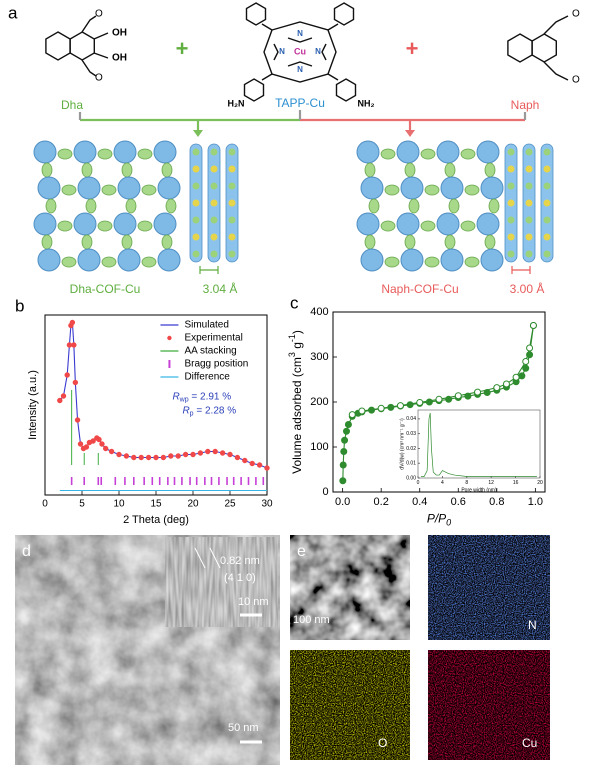 This screenshot has height=780, width=594. Describe the element at coordinates (491, 483) in the screenshot. I see `x-tick-label: 12` at that location.